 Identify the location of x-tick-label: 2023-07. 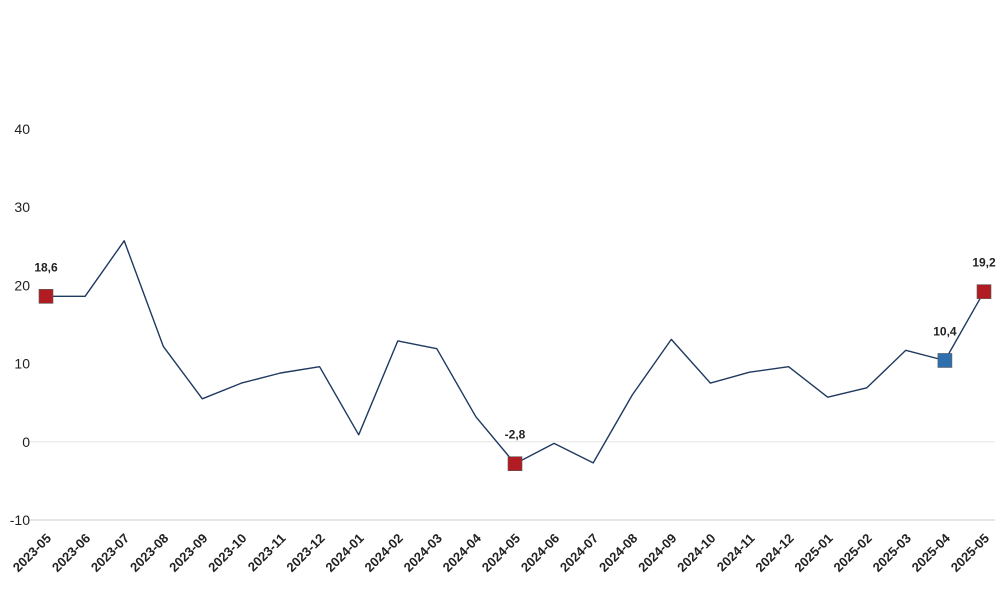
(110, 553).